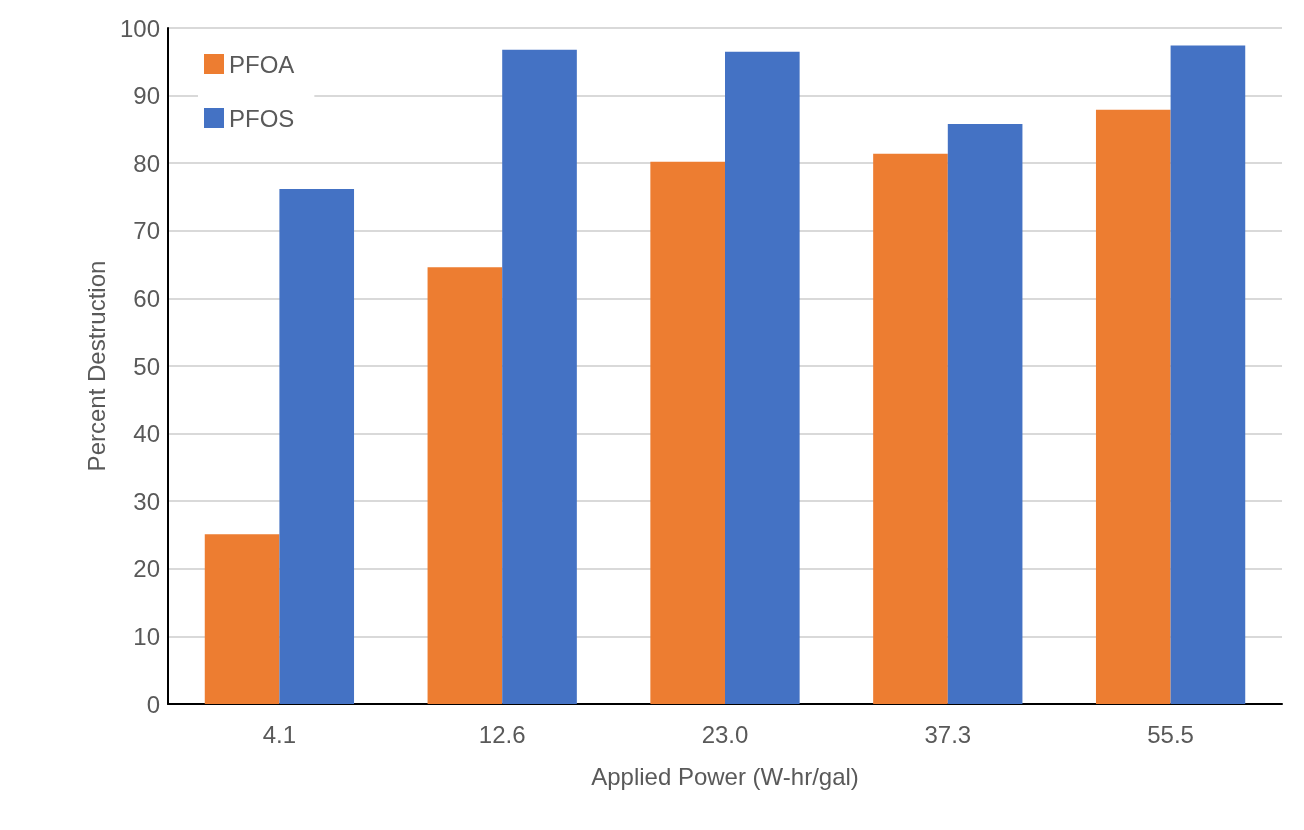 The image size is (1304, 830). Describe the element at coordinates (725, 734) in the screenshot. I see `x-tick-label: 23.0` at that location.